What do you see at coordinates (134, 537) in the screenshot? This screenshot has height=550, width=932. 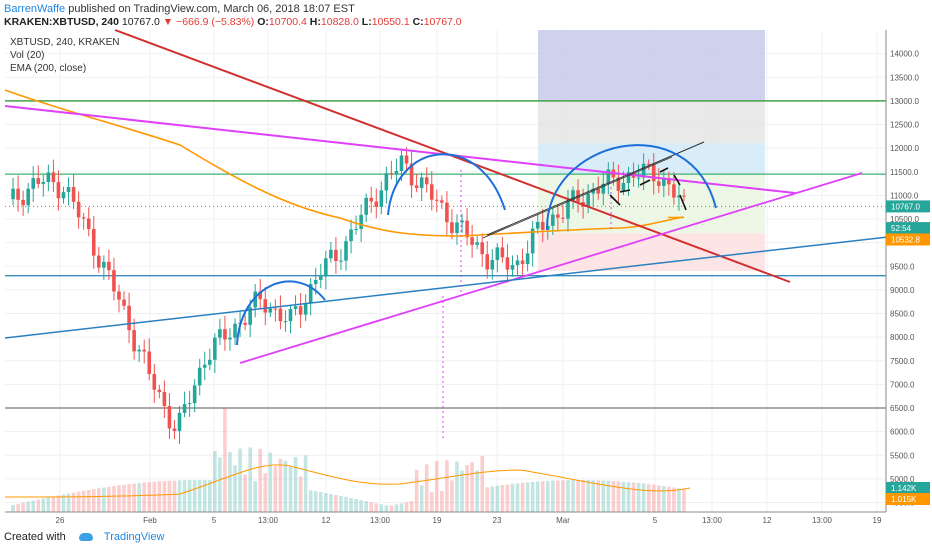 I see `tradingview-brand: TradingView` at bounding box center [134, 537].